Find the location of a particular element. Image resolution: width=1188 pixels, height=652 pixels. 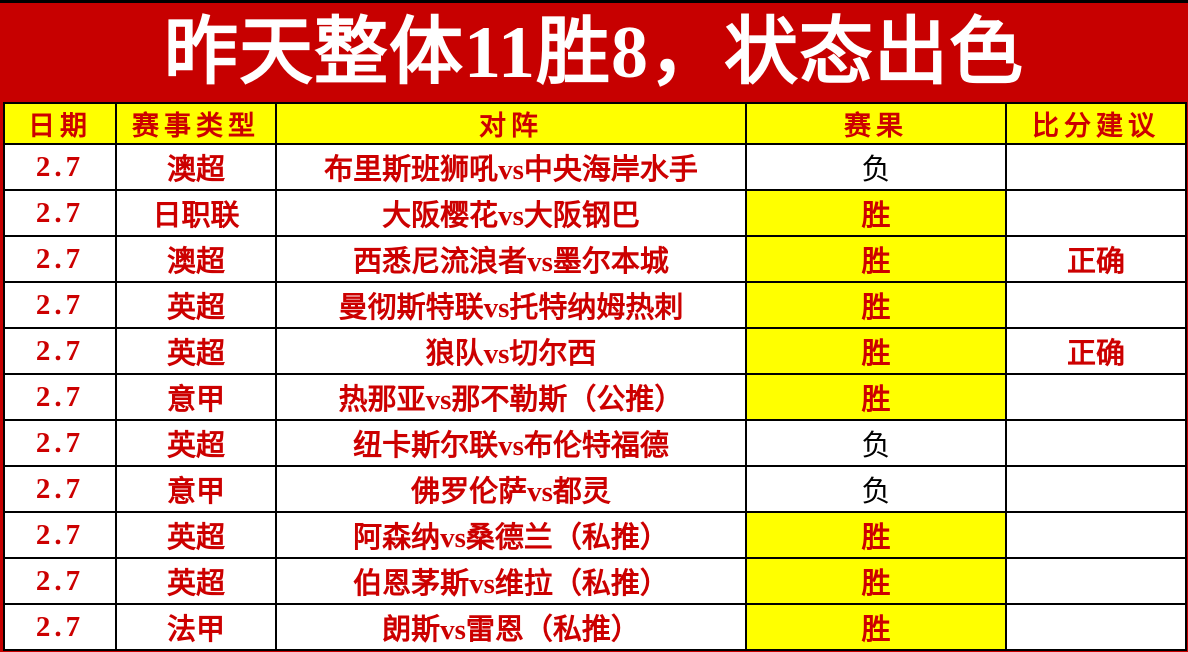

table-row: 2.7 英超 纽卡斯尔联vs布伦特福德 负 is located at coordinates (595, 443).